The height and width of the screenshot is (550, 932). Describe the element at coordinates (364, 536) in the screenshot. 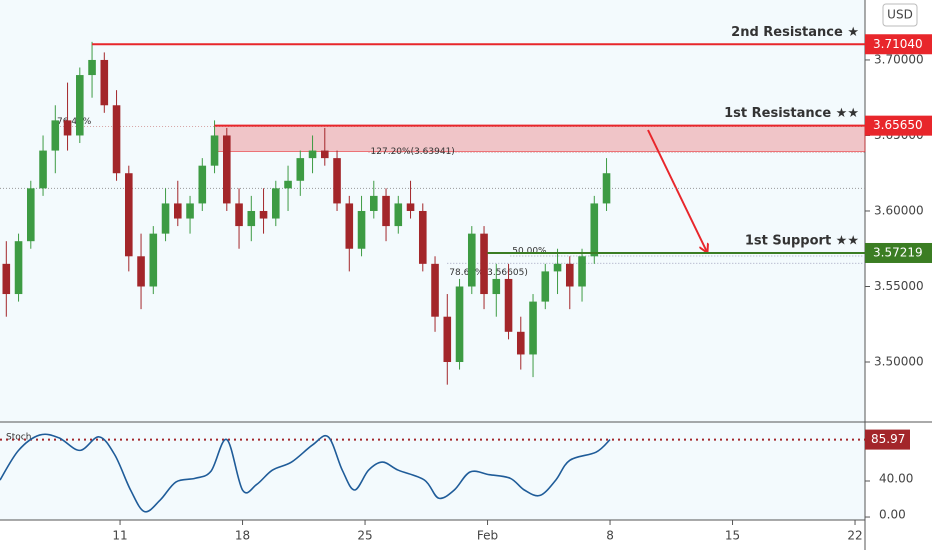

I see `x-tick-label: 25` at that location.